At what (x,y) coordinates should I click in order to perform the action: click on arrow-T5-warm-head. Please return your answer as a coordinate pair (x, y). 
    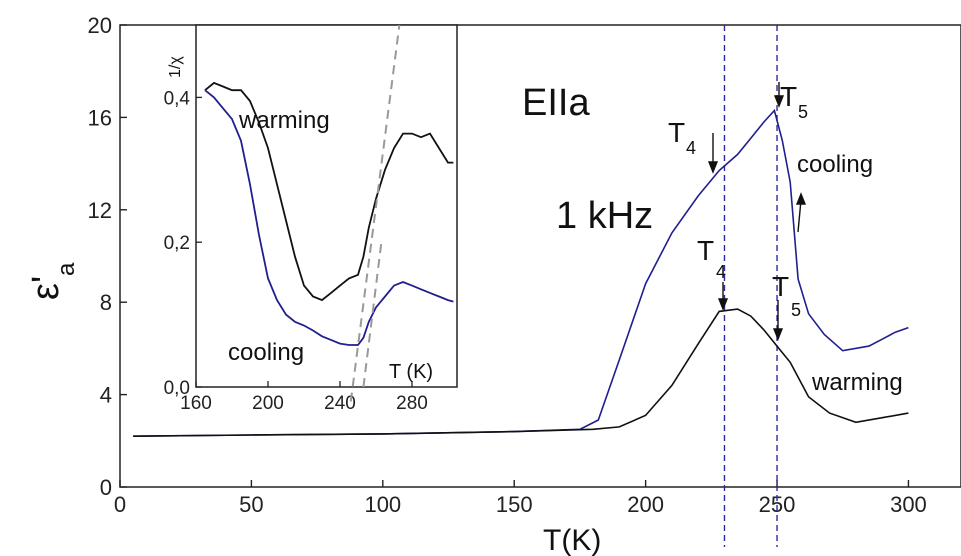
    Looking at the image, I should click on (778, 334).